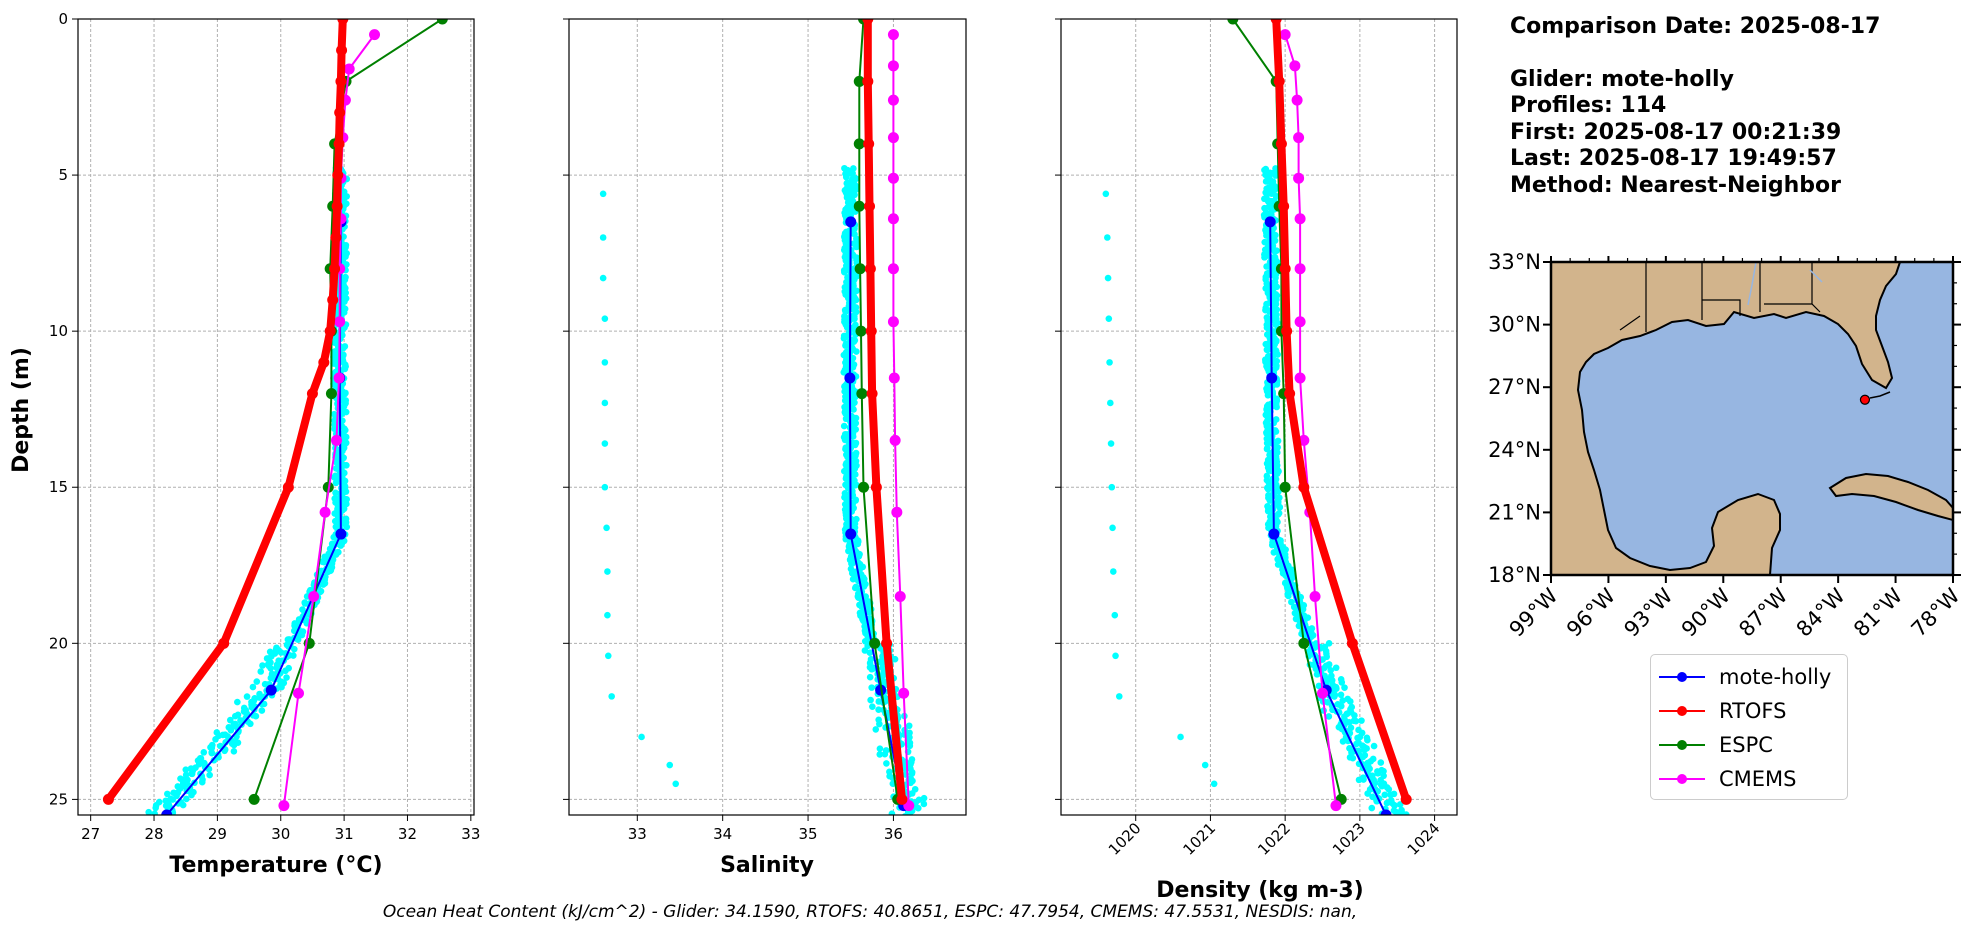  Describe the element at coordinates (275, 865) in the screenshot. I see `xlabel-temperature: Temperature (°C)` at that location.